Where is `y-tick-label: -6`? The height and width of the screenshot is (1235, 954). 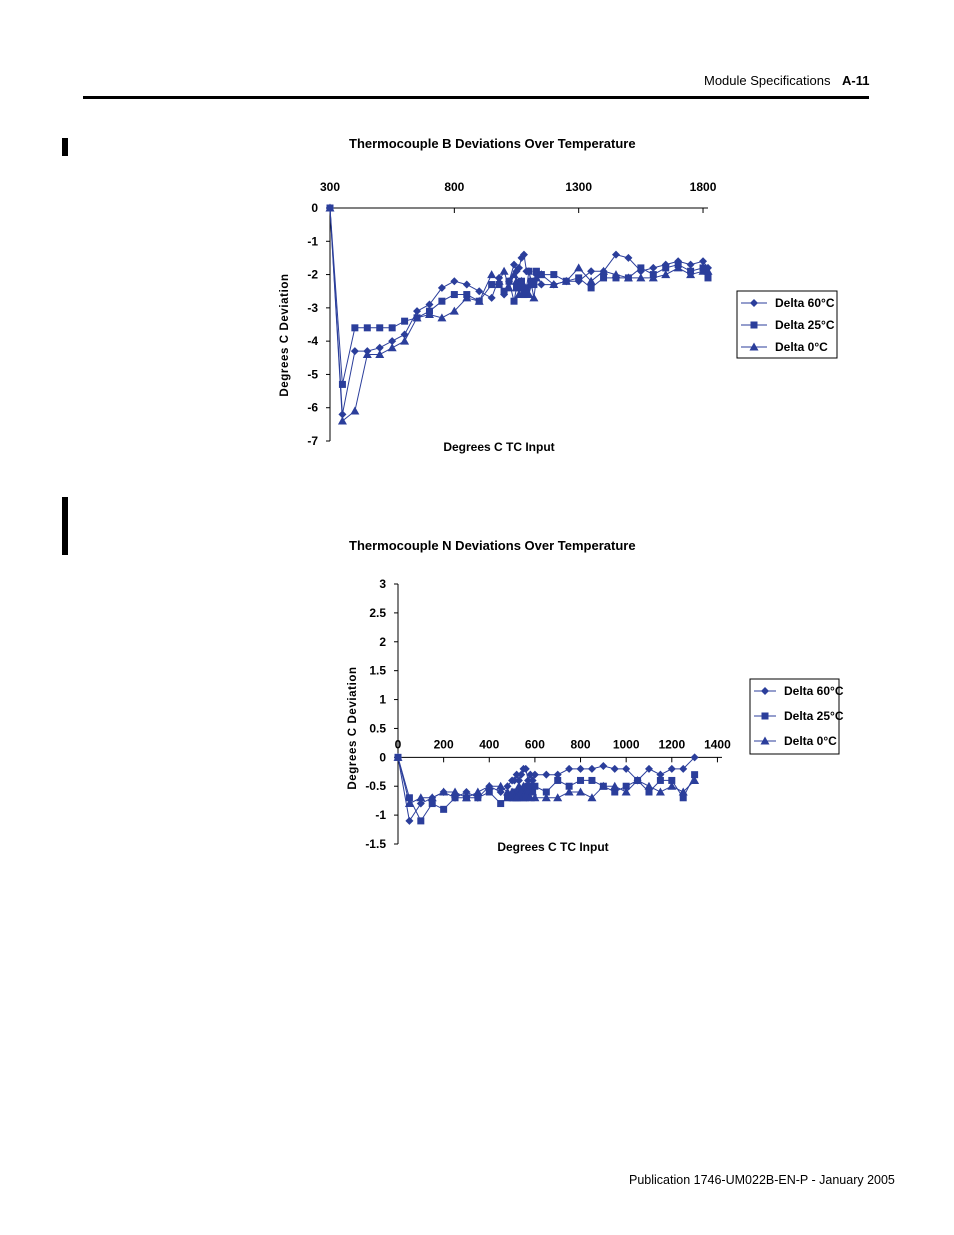
y-tick-label: -6 is located at coordinates (312, 408).